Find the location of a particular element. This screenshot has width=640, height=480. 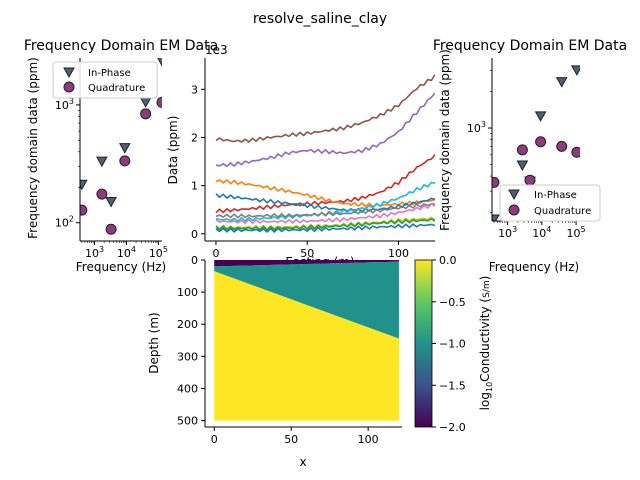

colorbar-label: log10Conductivity (S/m) is located at coordinates (486, 343).